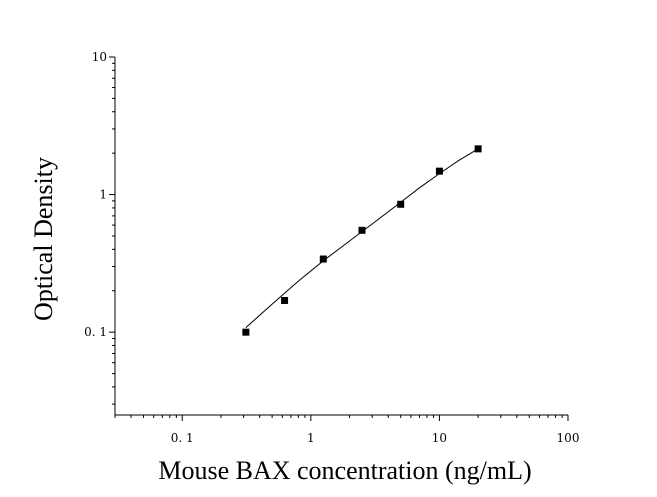  Describe the element at coordinates (182, 438) in the screenshot. I see `x-tick-label: 0. 1` at that location.